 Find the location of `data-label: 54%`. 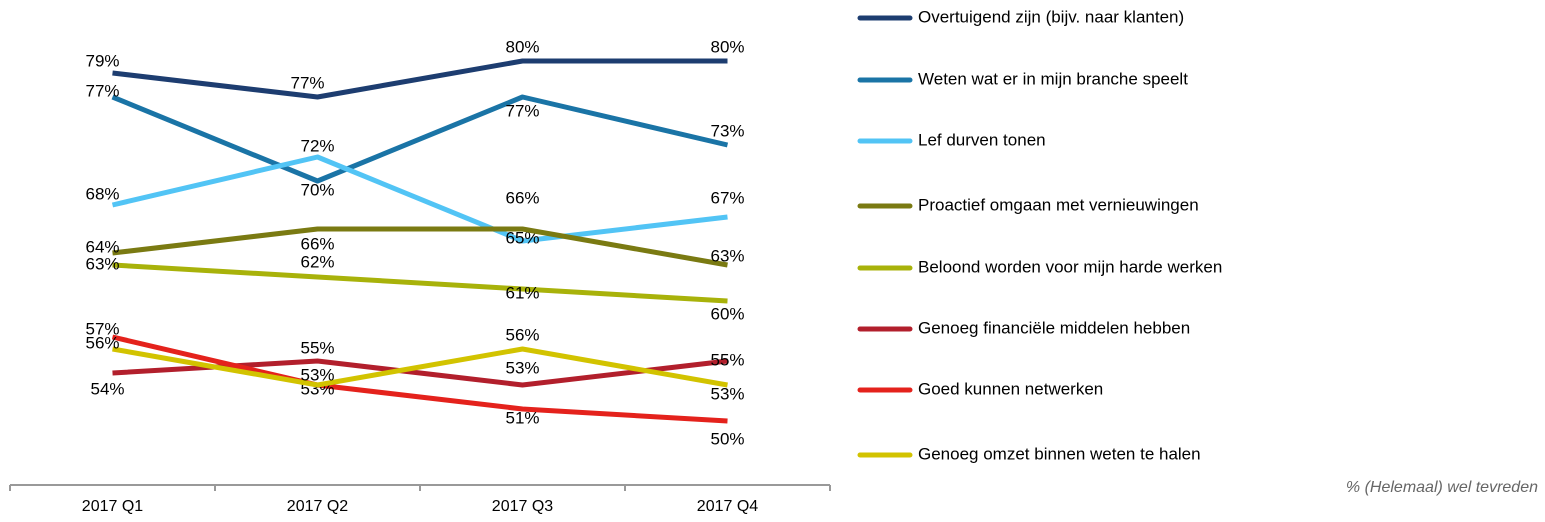

data-label: 54% is located at coordinates (107, 388).